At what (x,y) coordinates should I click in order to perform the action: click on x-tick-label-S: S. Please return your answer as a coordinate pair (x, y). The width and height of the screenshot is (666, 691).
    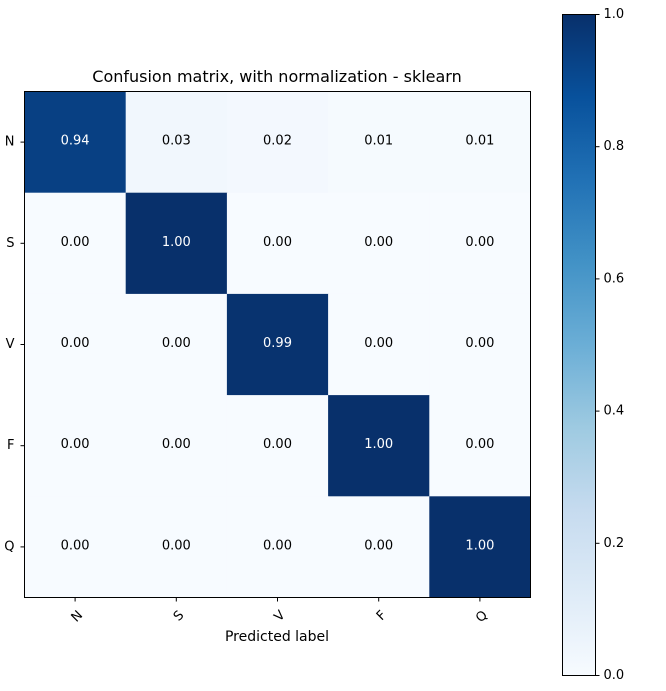
    Looking at the image, I should click on (179, 616).